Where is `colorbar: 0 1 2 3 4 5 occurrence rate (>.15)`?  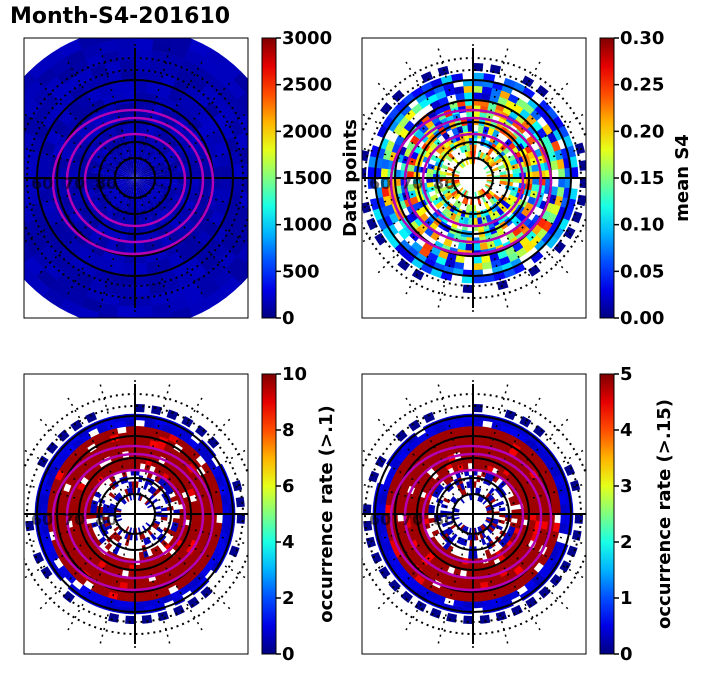
colorbar: 0 1 2 3 4 5 occurrence rate (>.15) is located at coordinates (637, 514).